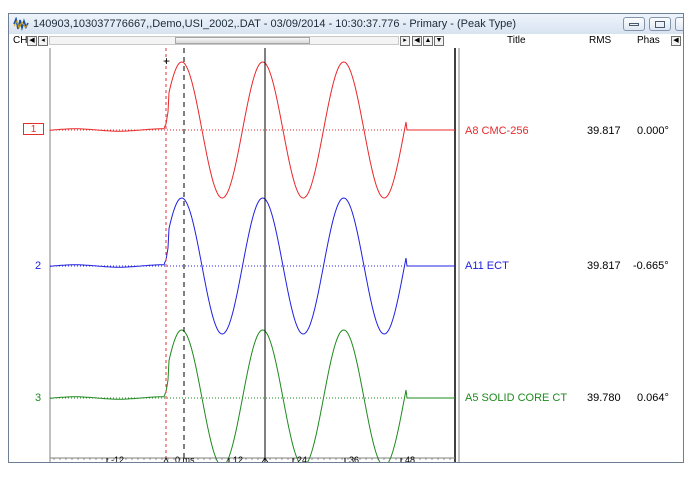 The width and height of the screenshot is (689, 477). I want to click on scroll-up-button: ▲, so click(428, 41).